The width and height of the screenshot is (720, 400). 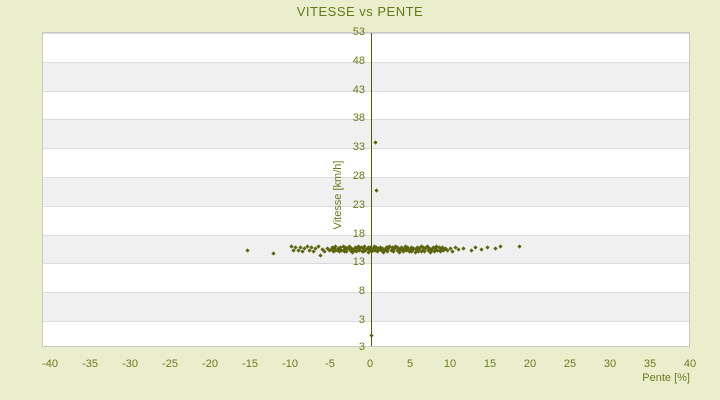 What do you see at coordinates (650, 364) in the screenshot?
I see `x-tick-label: 35` at bounding box center [650, 364].